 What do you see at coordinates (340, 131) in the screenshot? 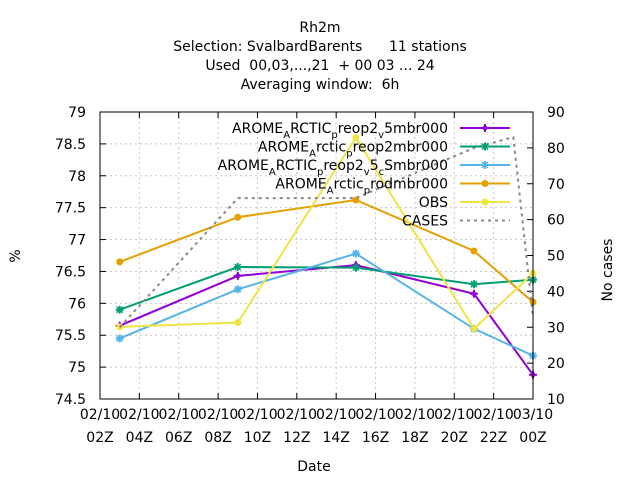
I see `legend-label: AROMEARCTICpreop2v5mbr000` at bounding box center [340, 131].